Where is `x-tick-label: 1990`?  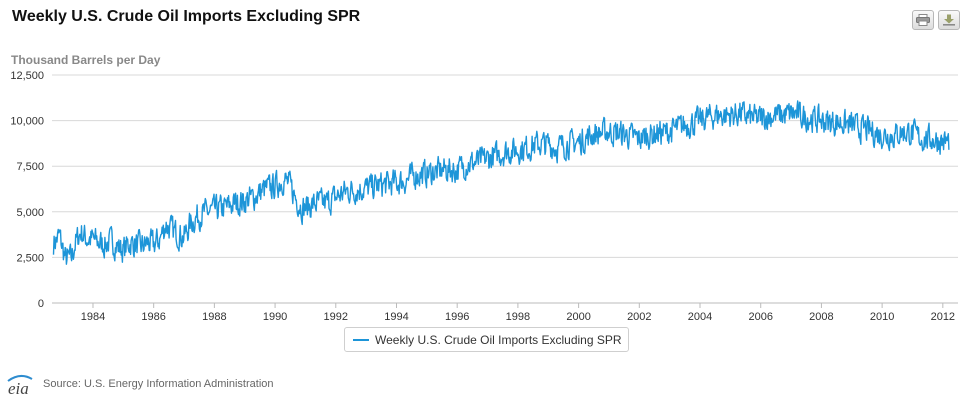 x-tick-label: 1990 is located at coordinates (275, 317).